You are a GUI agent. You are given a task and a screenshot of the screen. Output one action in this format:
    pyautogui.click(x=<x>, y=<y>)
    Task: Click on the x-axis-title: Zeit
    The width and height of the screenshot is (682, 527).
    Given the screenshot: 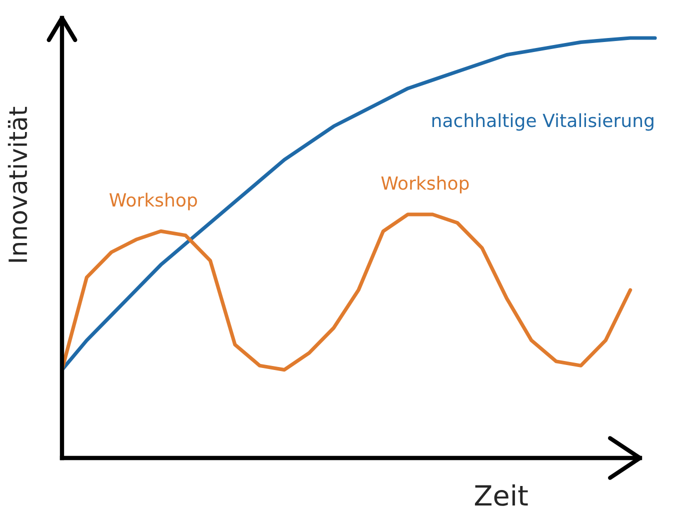 What is the action you would take?
    pyautogui.click(x=501, y=495)
    